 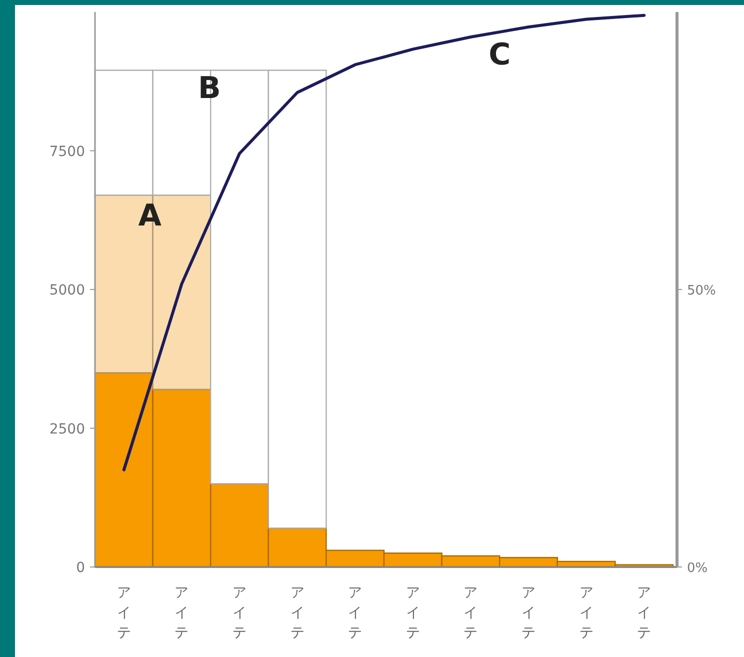 What do you see at coordinates (150, 216) in the screenshot?
I see `annotation: A` at bounding box center [150, 216].